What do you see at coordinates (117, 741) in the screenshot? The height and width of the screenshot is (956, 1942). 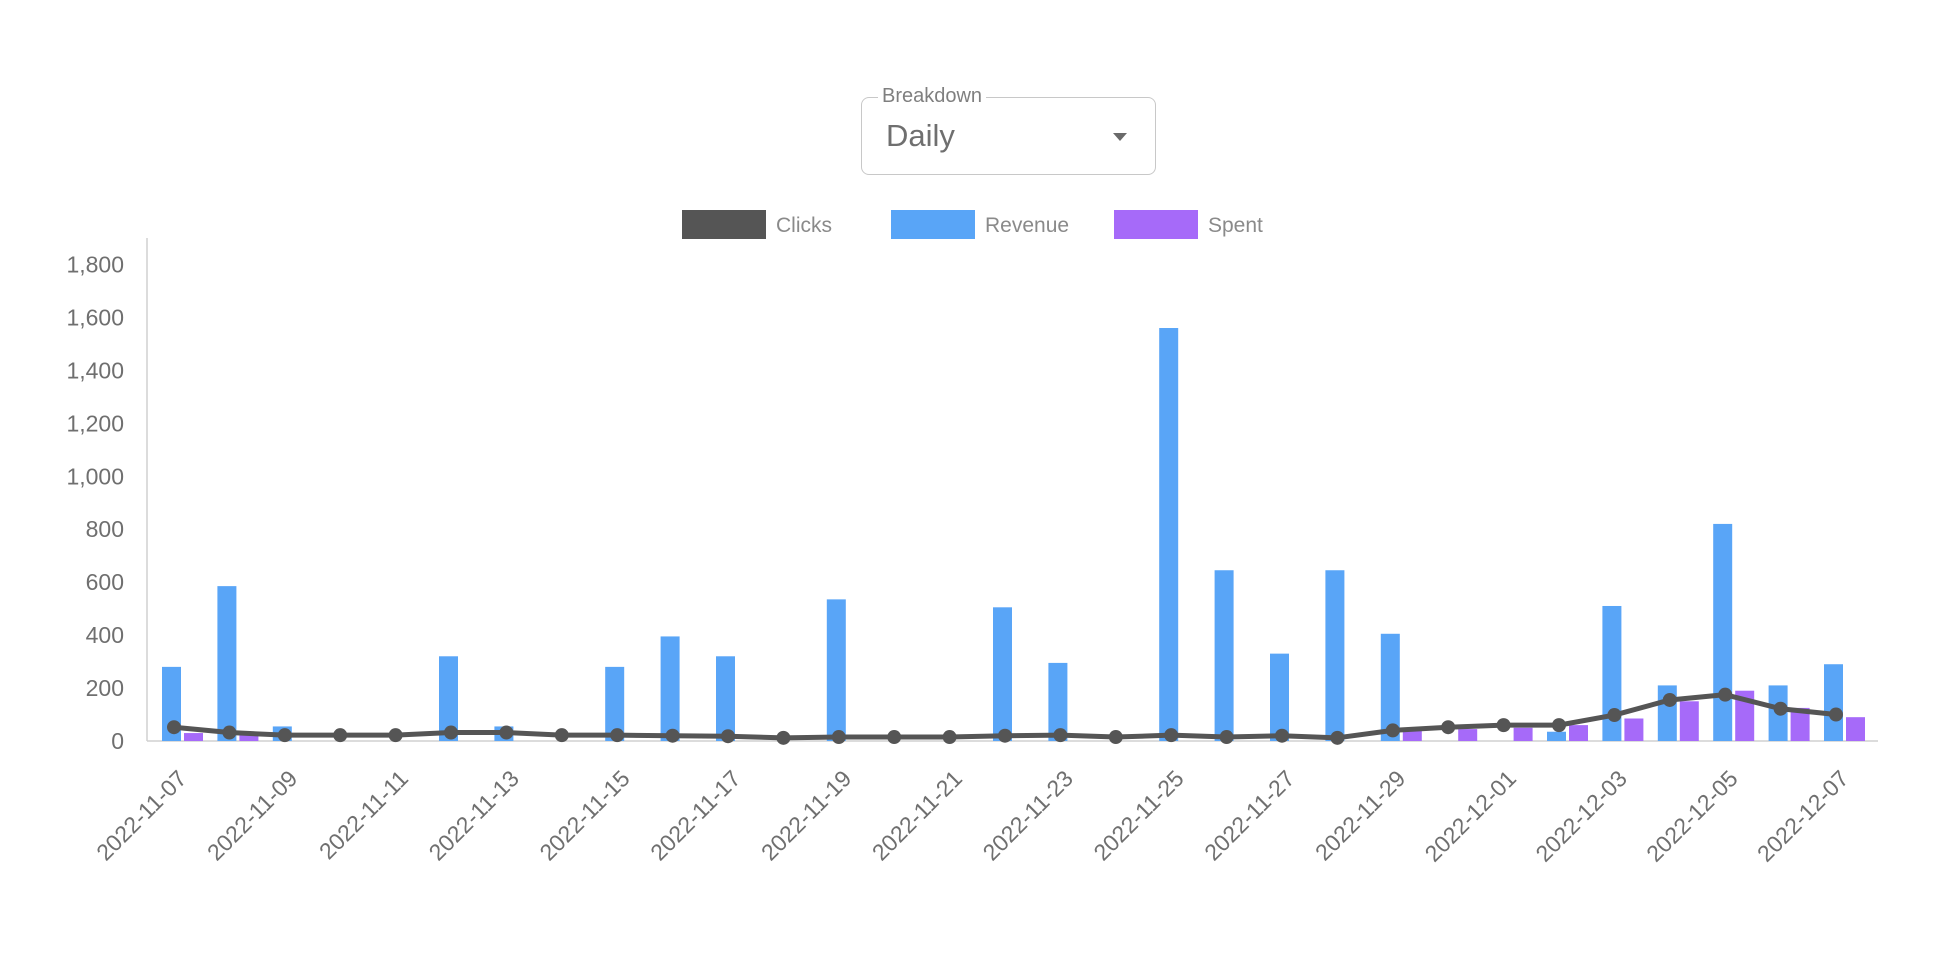 I see `y-tick-label: 0` at bounding box center [117, 741].